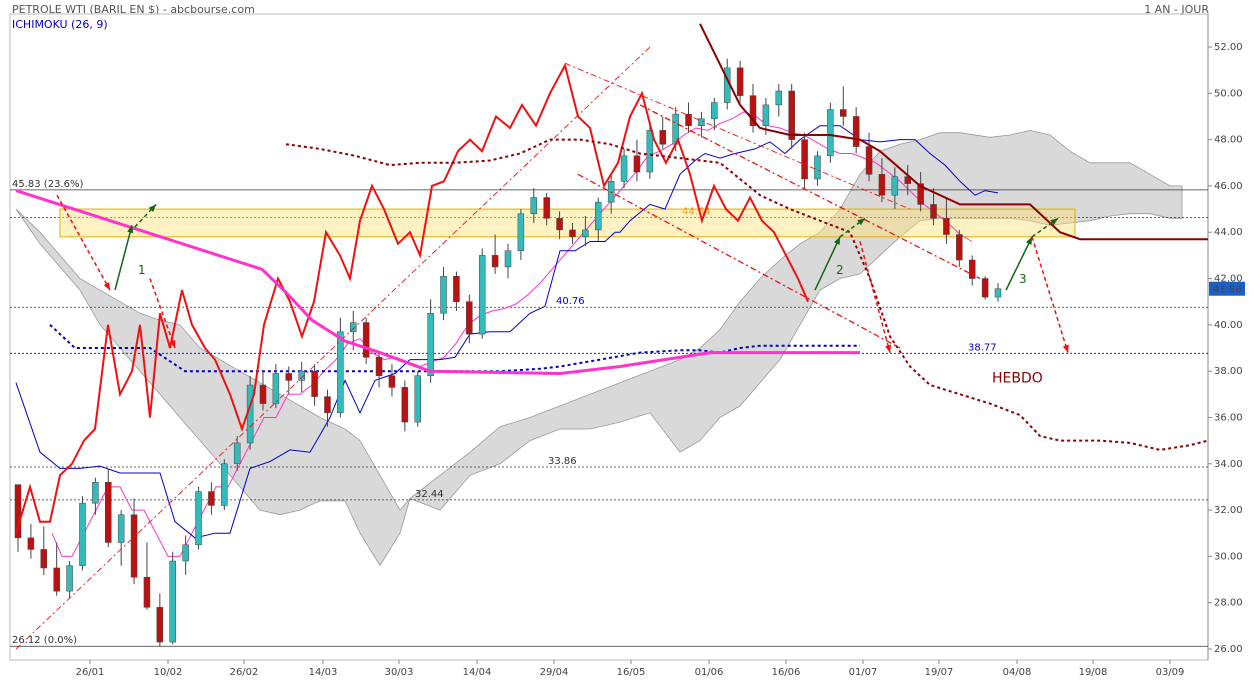  Describe the element at coordinates (323, 672) in the screenshot. I see `x-tick-label: 14/03` at that location.